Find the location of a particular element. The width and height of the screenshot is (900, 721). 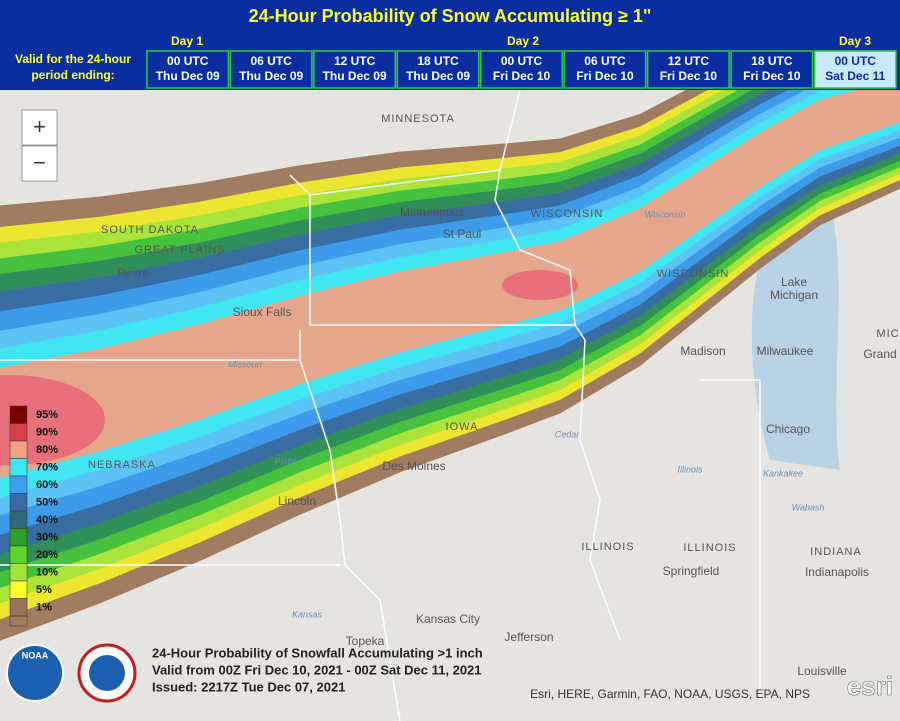

noaa-text: NOAA is located at coordinates (35, 655).